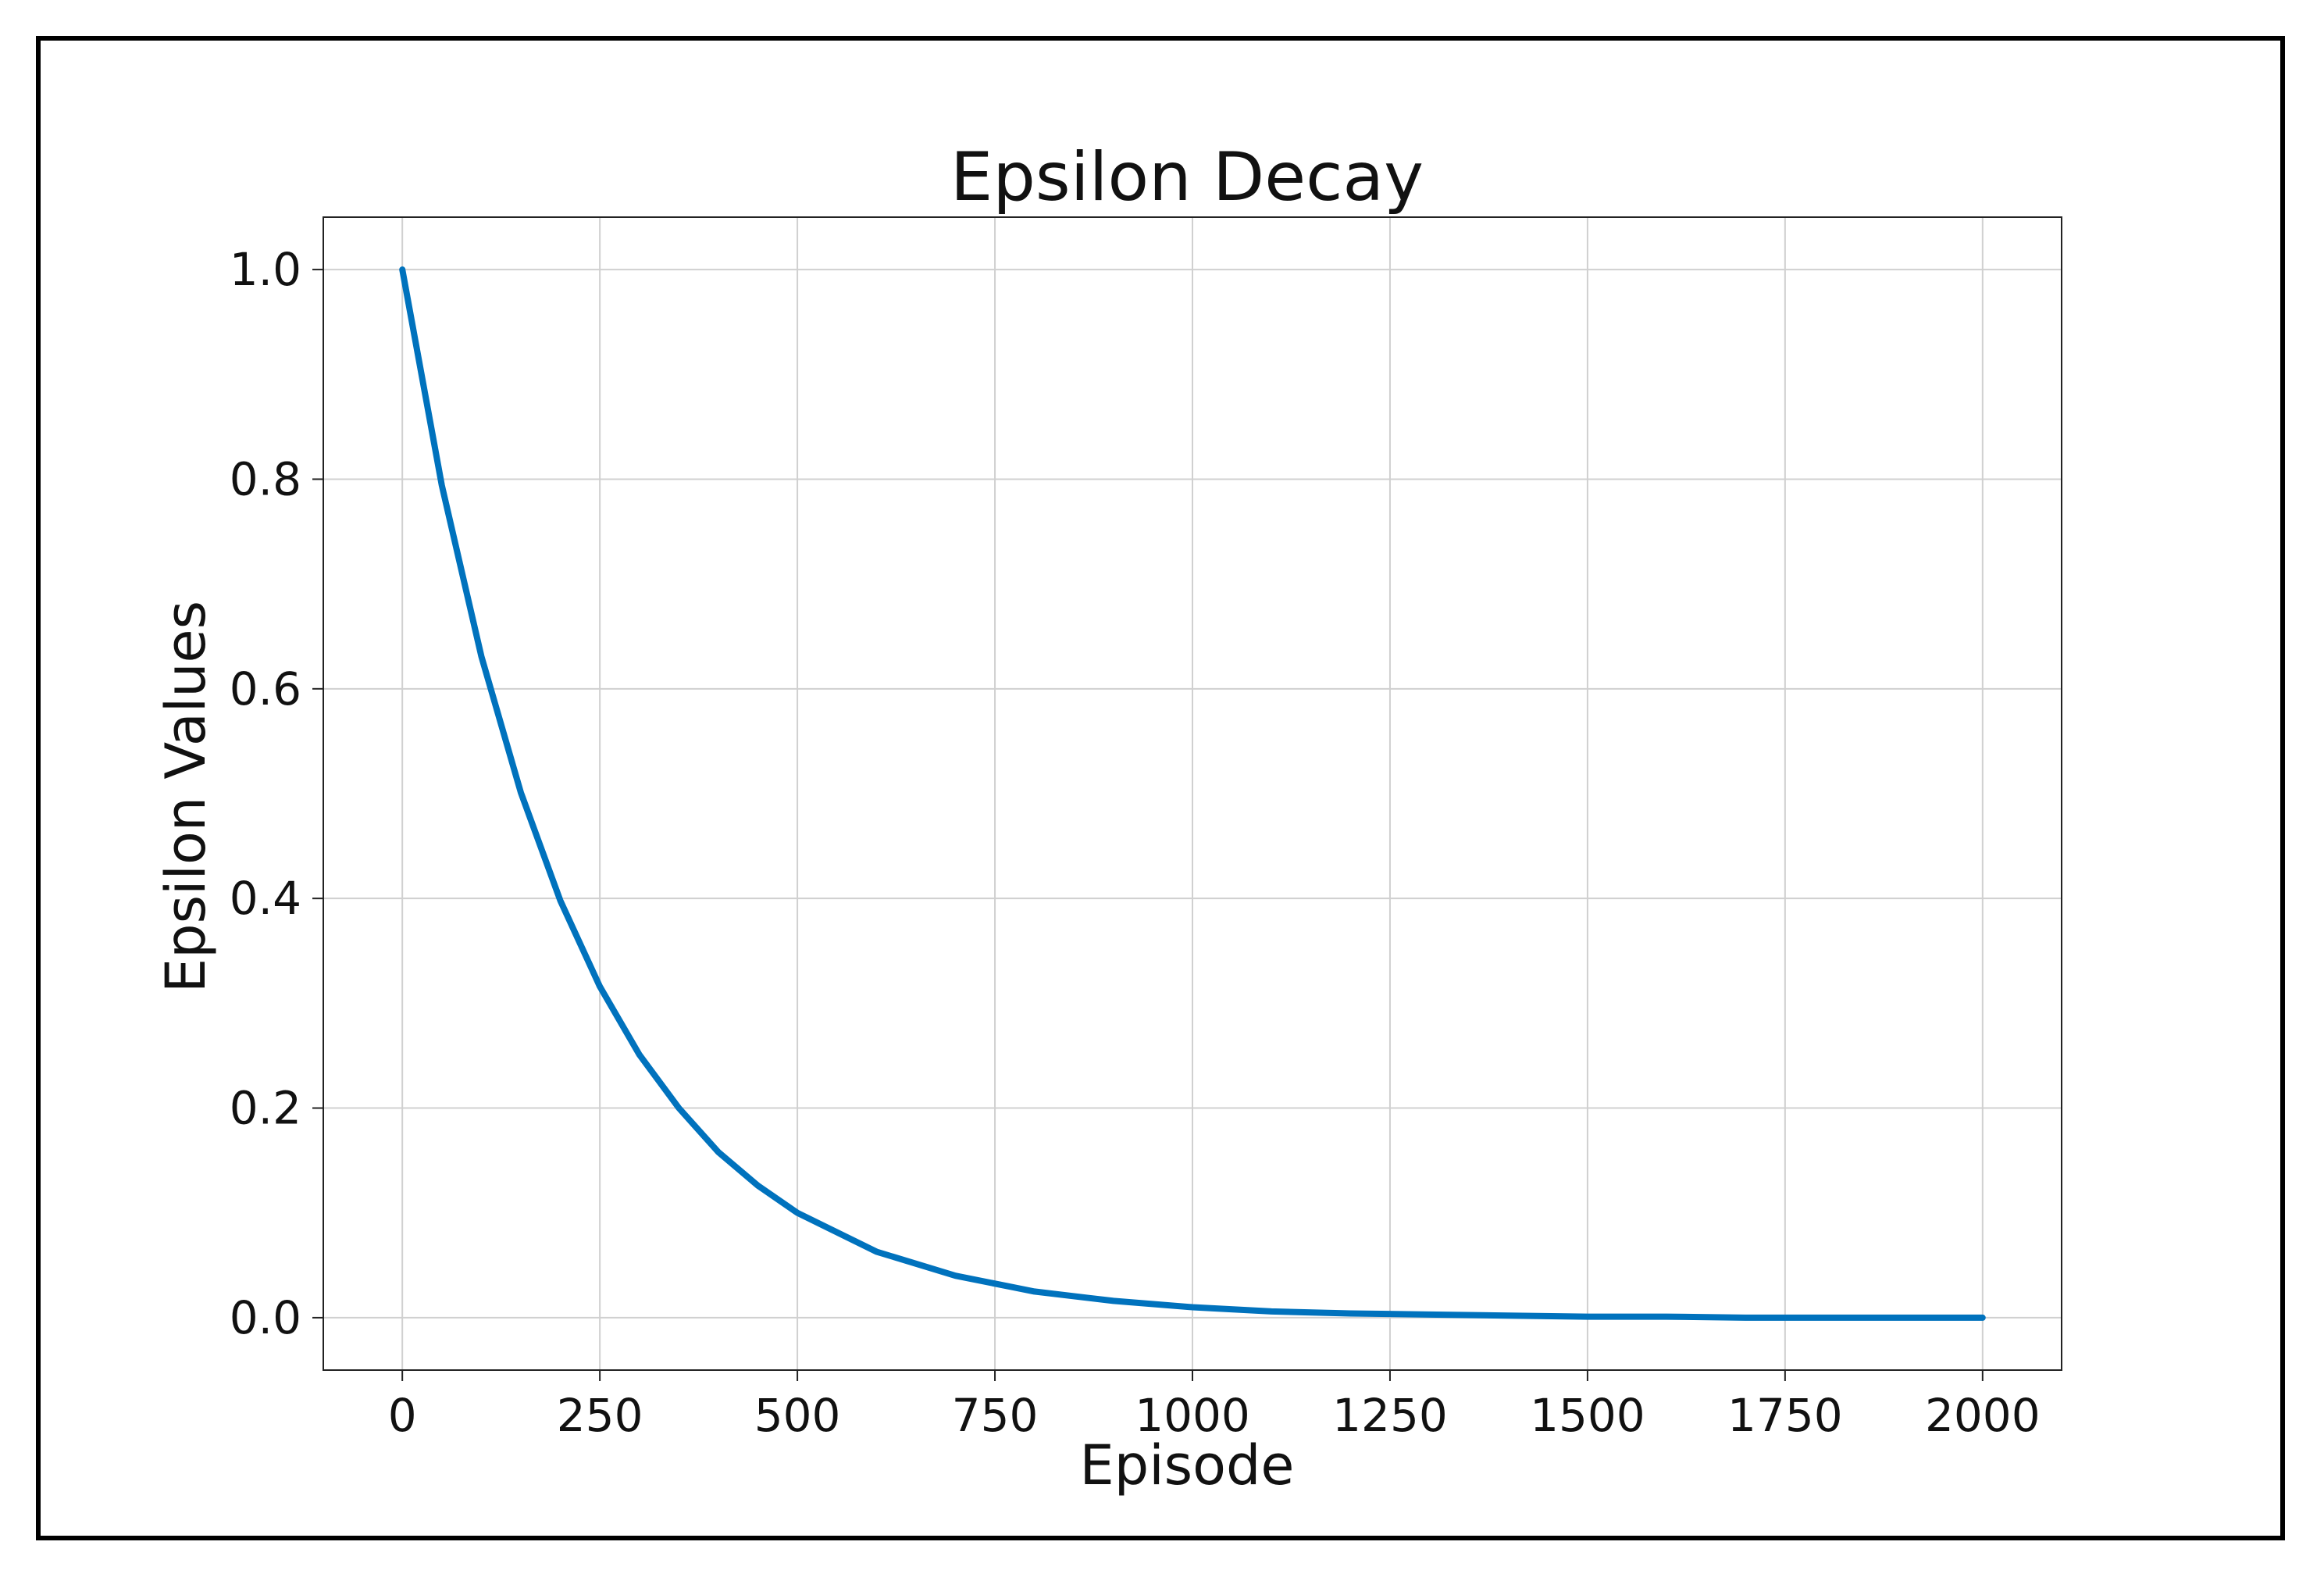  What do you see at coordinates (1187, 1465) in the screenshot?
I see `x-axis-title: Episode` at bounding box center [1187, 1465].